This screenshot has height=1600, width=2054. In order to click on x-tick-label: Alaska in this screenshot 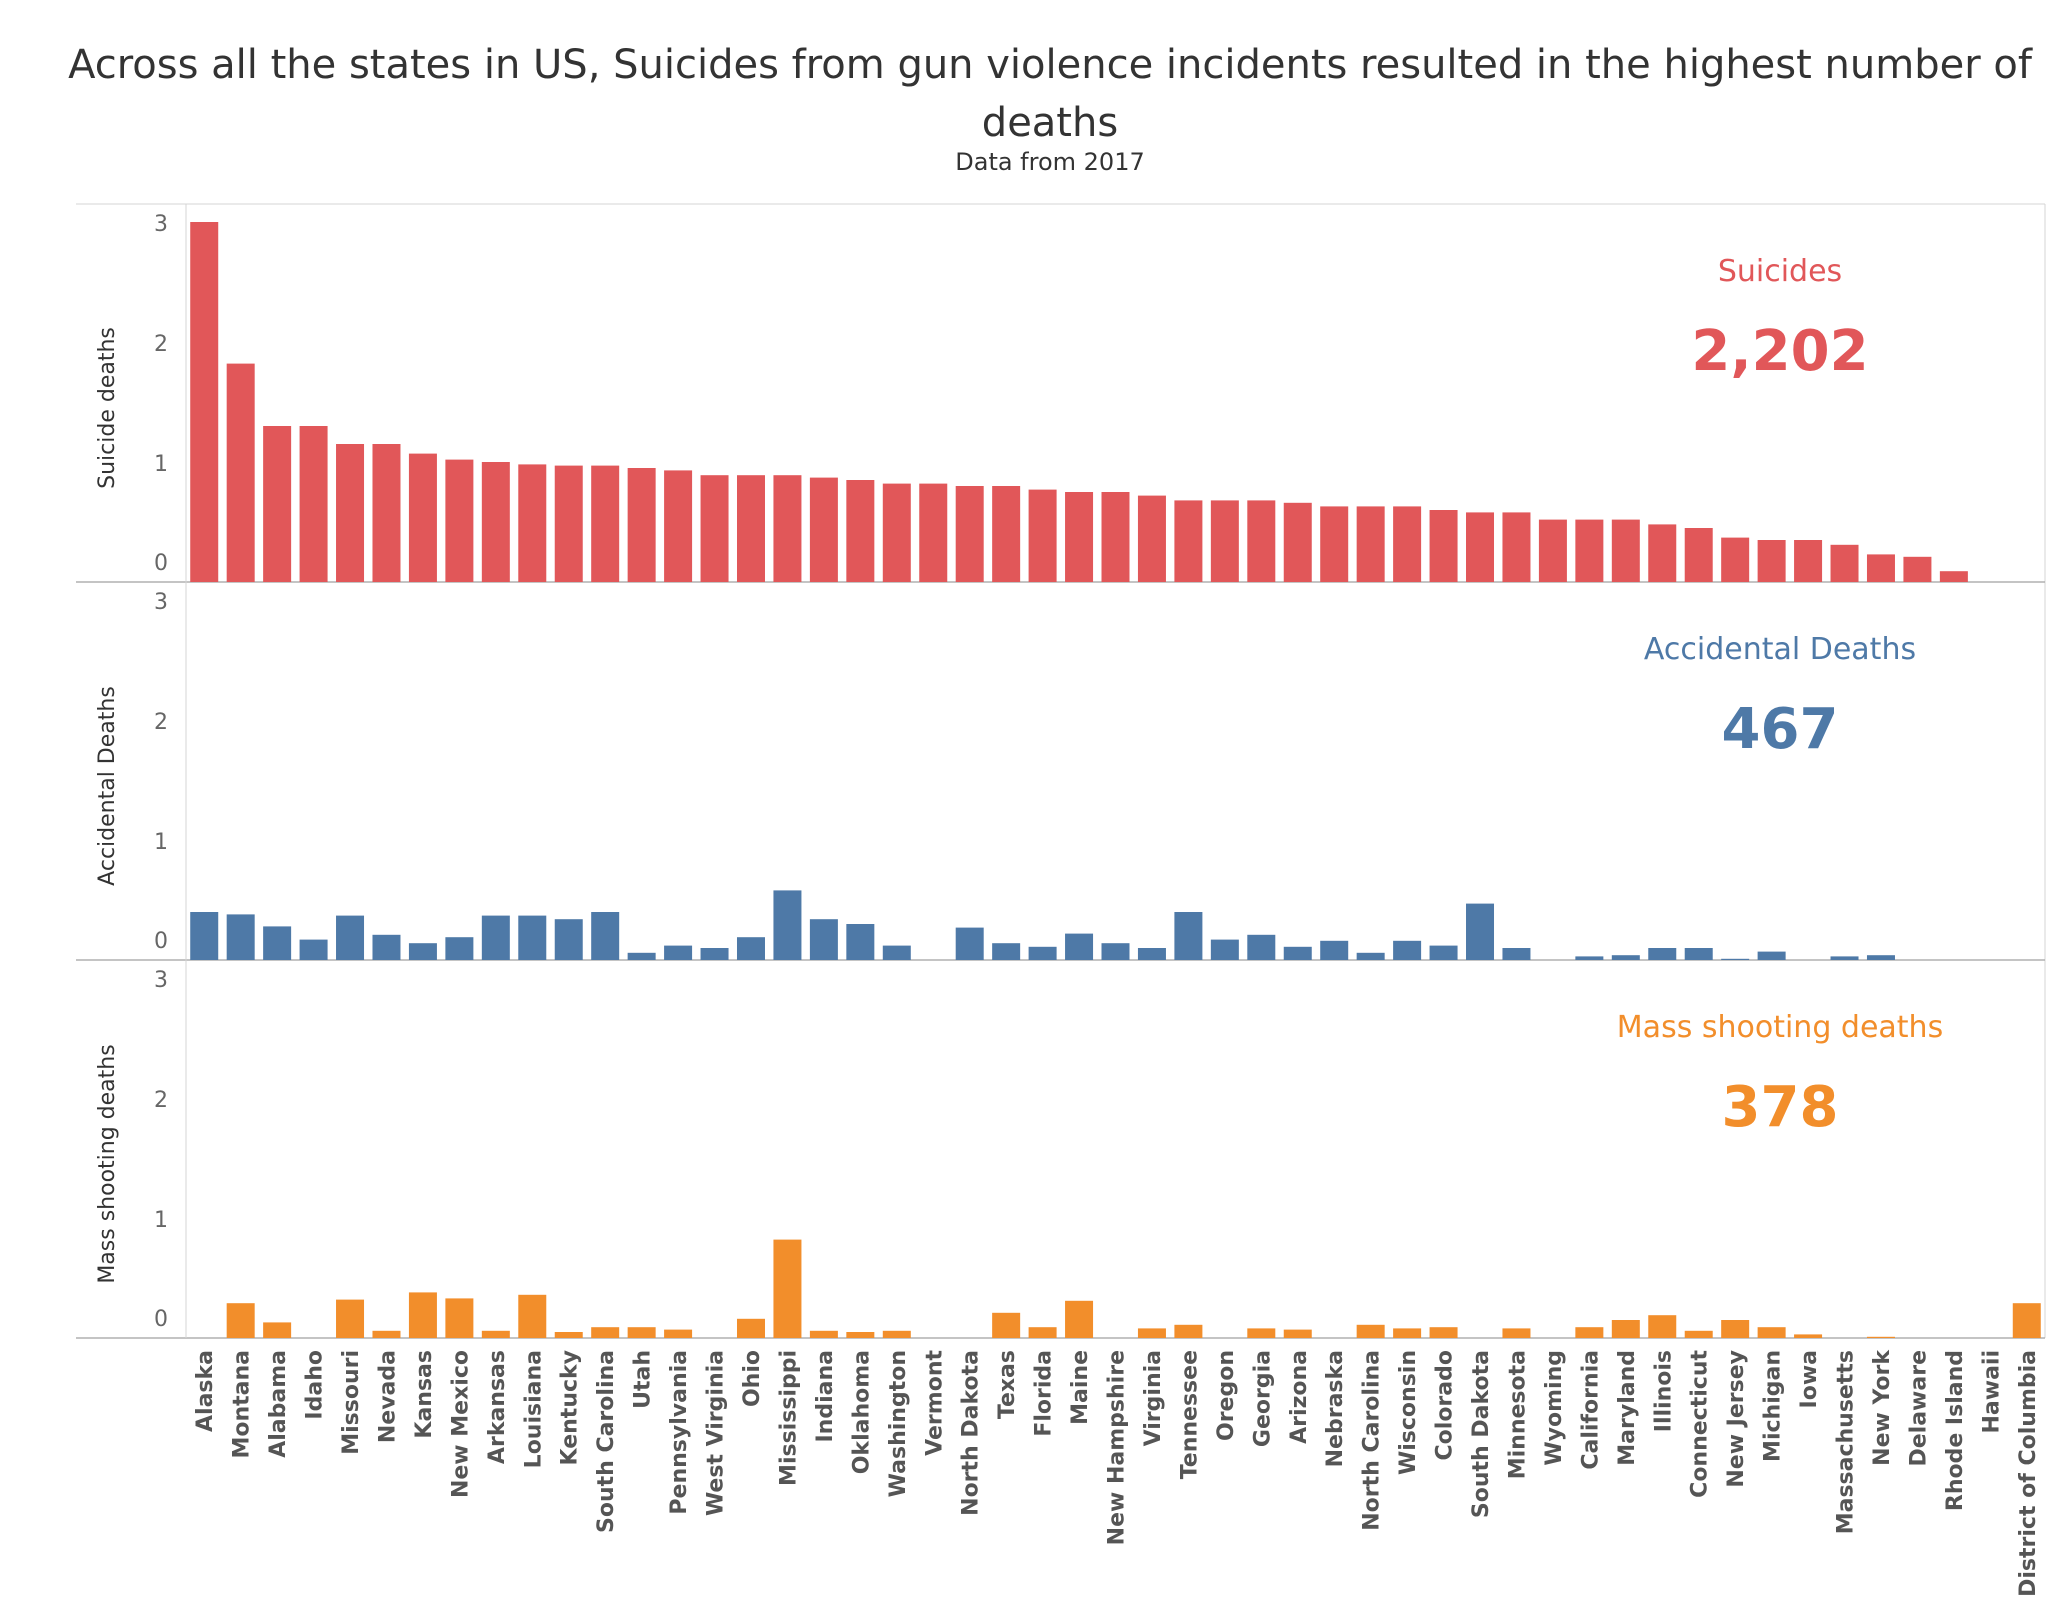, I will do `click(205, 1391)`.